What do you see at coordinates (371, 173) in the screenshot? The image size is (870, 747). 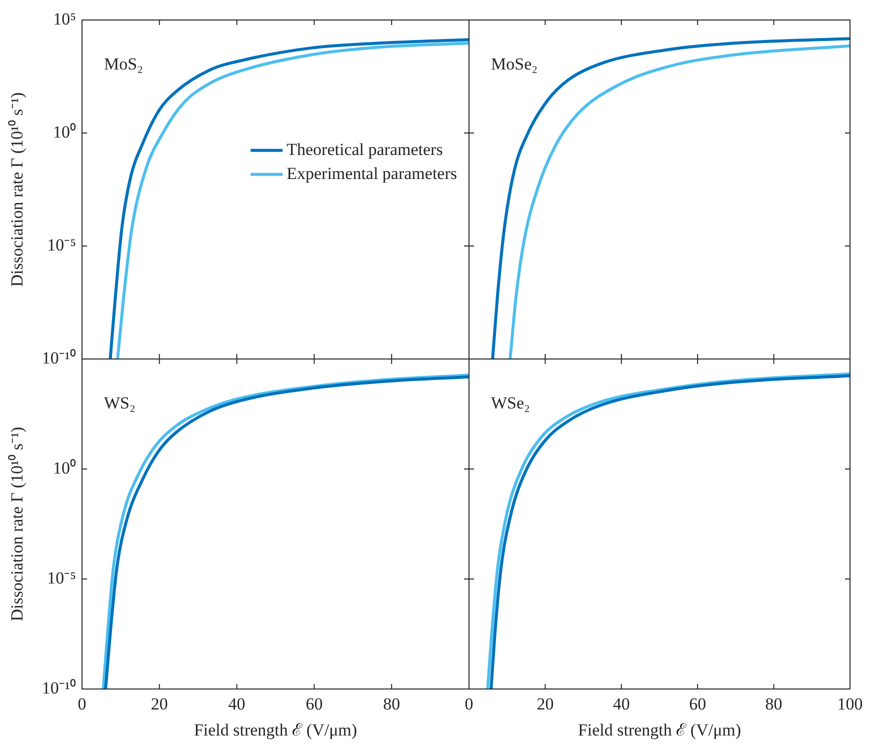 I see `legend-label: Experimental parameters` at bounding box center [371, 173].